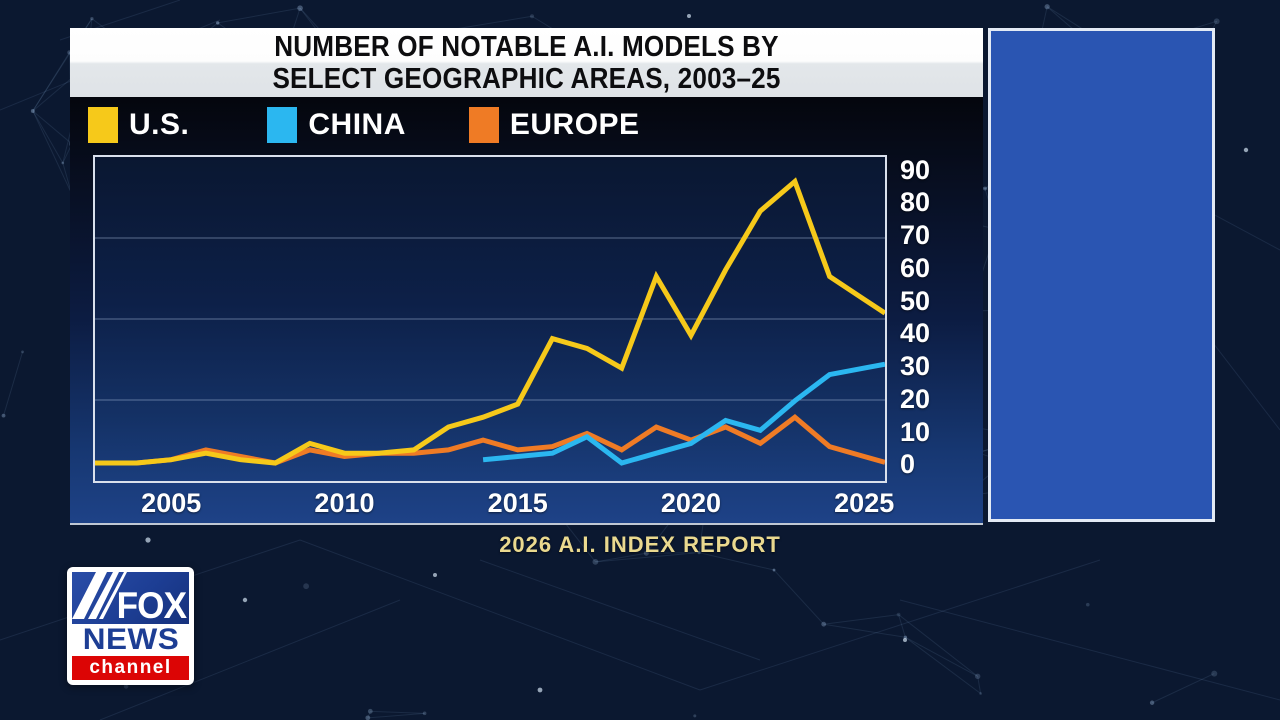  I want to click on fox-news-logo: FOX NEWS channel, so click(130, 626).